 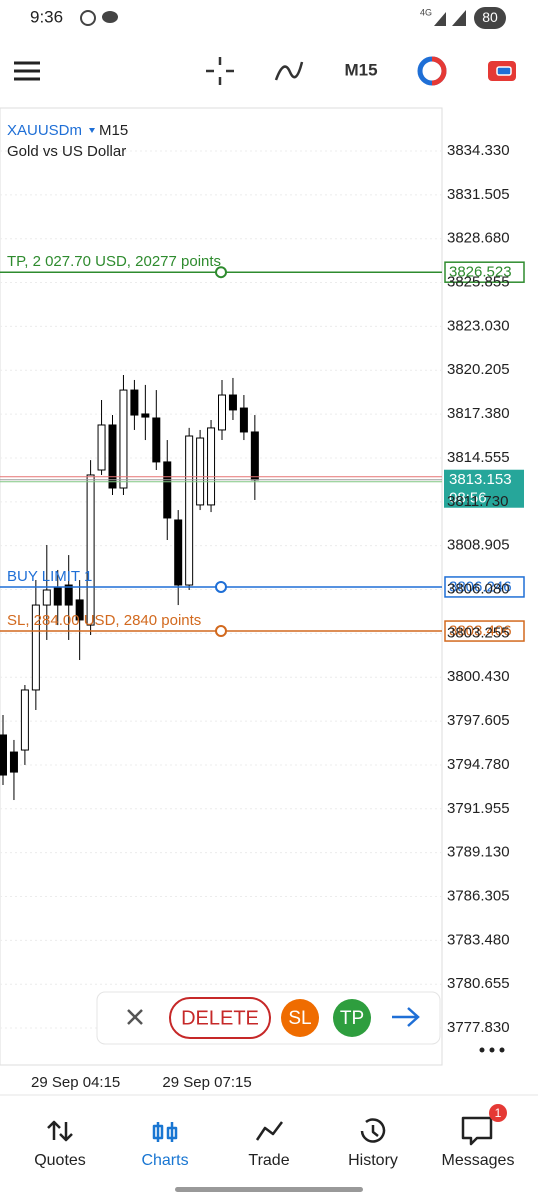 I want to click on message-badge, so click(x=498, y=1113).